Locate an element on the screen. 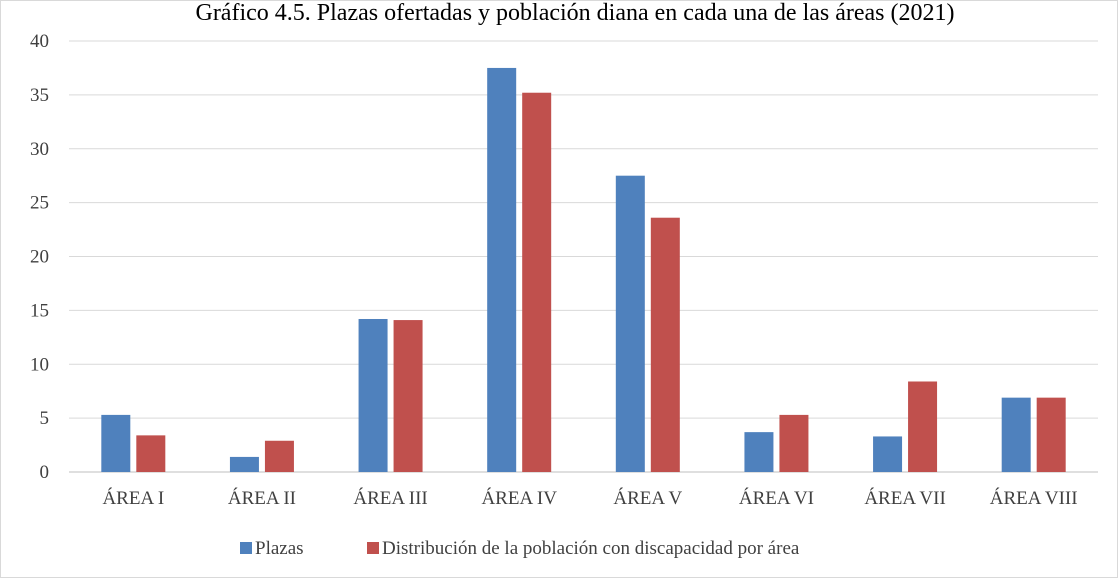  y-tick-label: 40 is located at coordinates (39, 41).